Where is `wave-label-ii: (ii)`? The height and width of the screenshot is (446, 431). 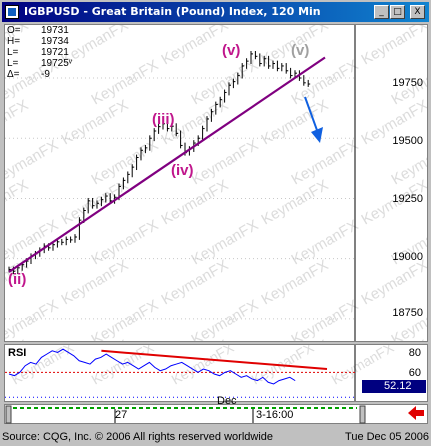
wave-label-ii: (ii) is located at coordinates (17, 279).